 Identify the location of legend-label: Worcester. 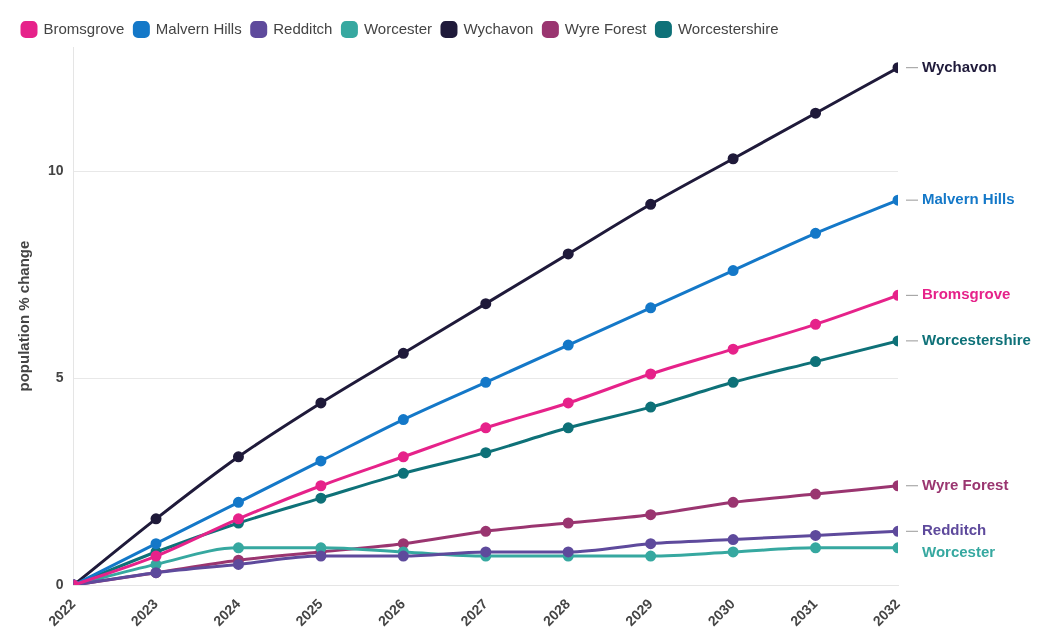
(397, 28).